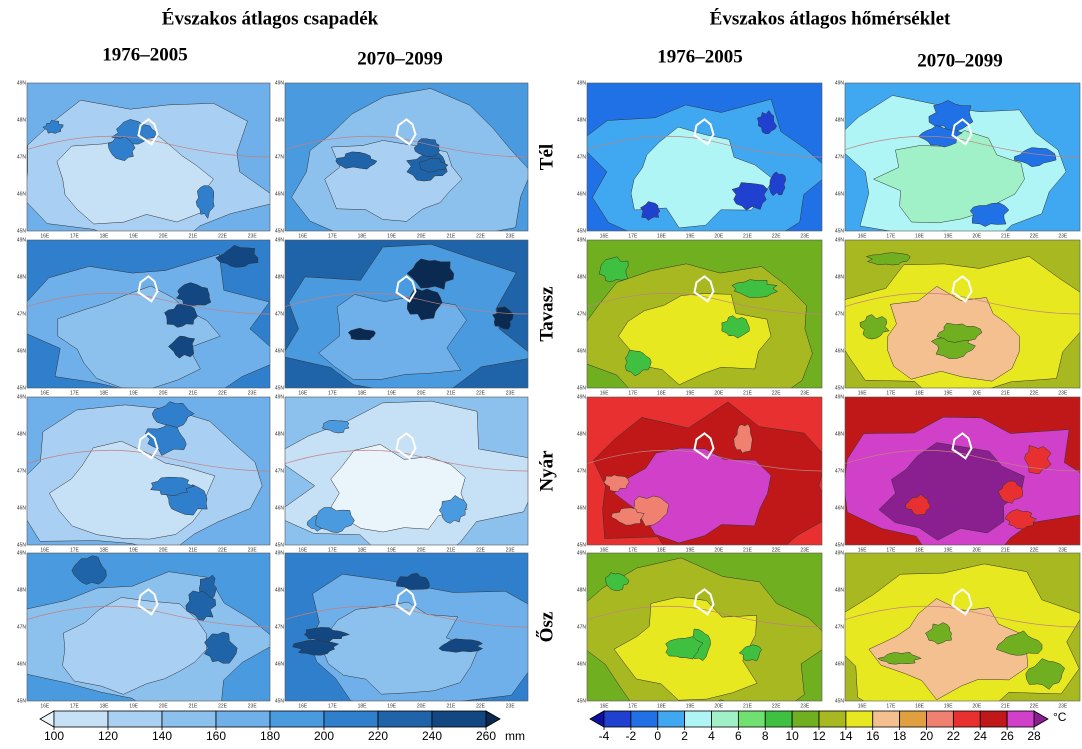  Describe the element at coordinates (22, 627) in the screenshot. I see `lat-label: 47N` at that location.